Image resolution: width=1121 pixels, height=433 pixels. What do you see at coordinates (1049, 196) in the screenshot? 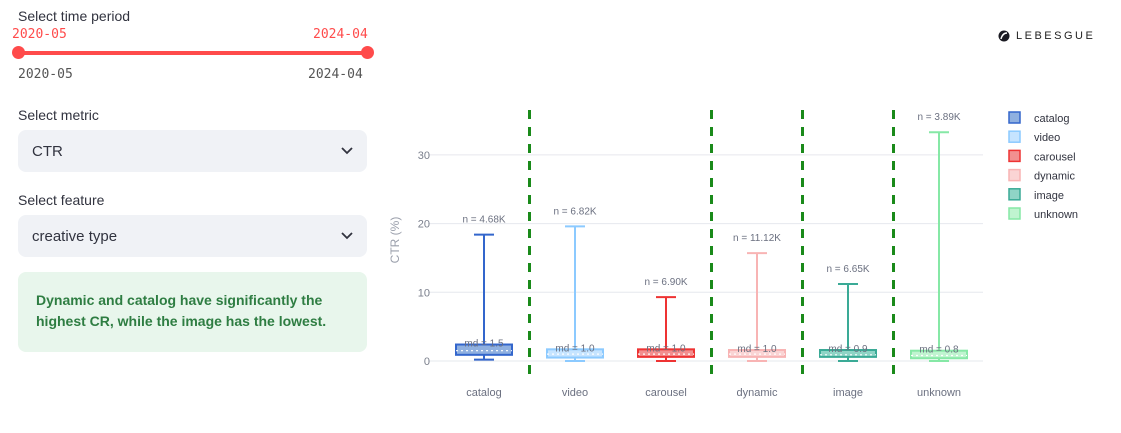
I see `legend-label: image` at bounding box center [1049, 196].